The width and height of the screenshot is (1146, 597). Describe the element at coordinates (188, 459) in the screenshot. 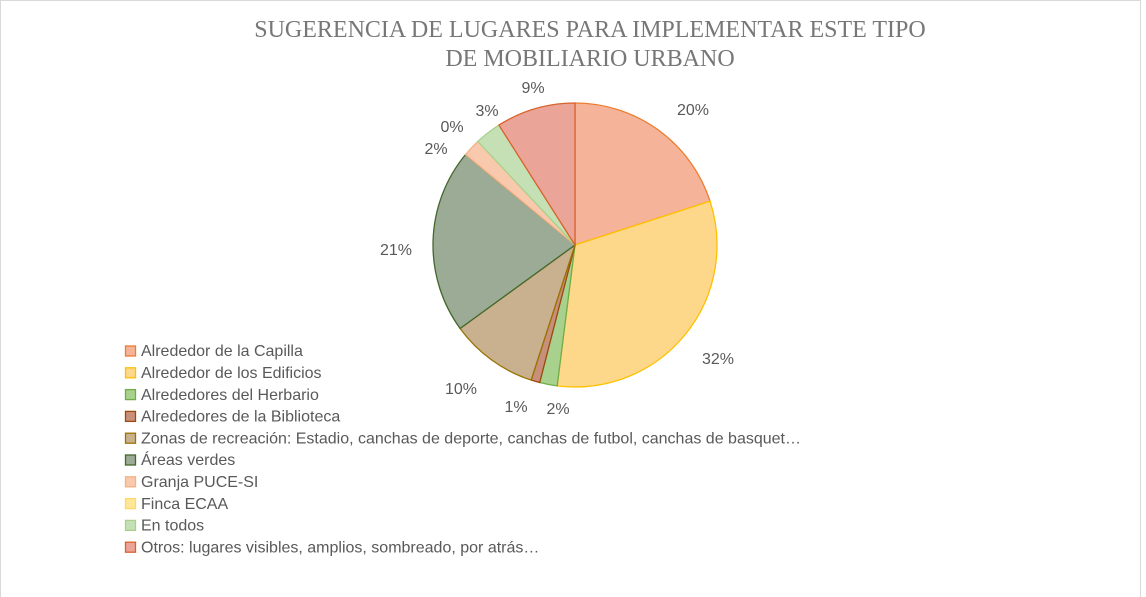

I see `legend-label: Áreas verdes` at that location.